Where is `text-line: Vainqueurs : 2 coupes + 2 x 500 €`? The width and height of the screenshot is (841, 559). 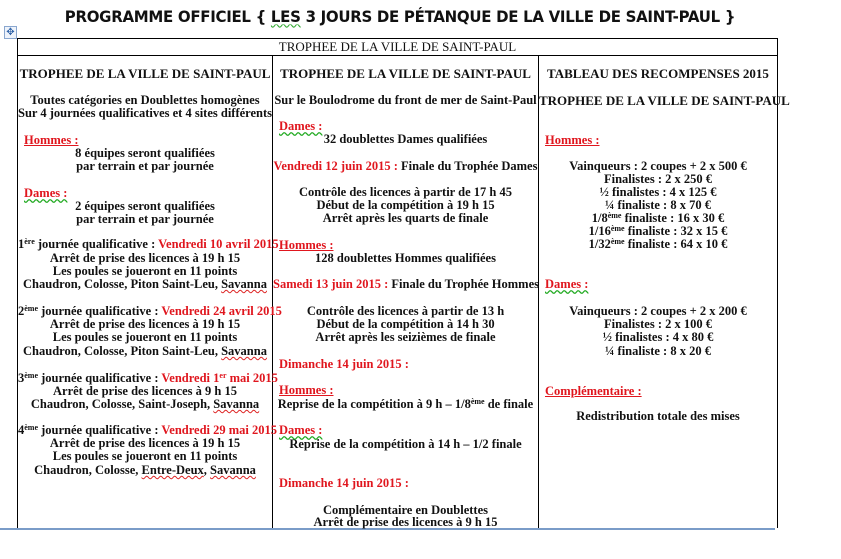 text-line: Vainqueurs : 2 coupes + 2 x 500 € is located at coordinates (658, 166).